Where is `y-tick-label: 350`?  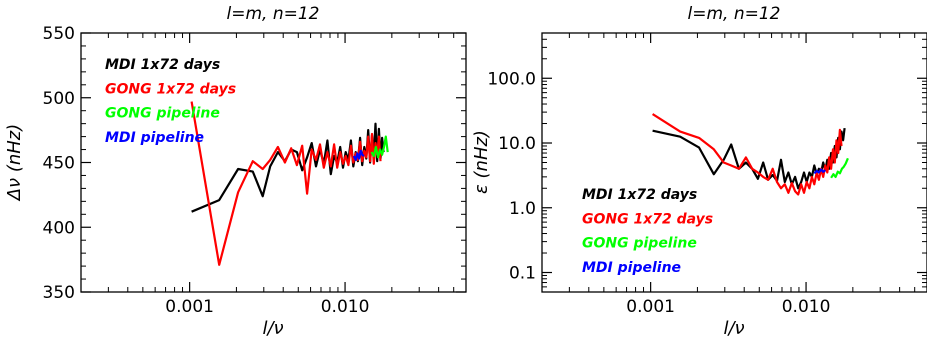 y-tick-label: 350 is located at coordinates (59, 293).